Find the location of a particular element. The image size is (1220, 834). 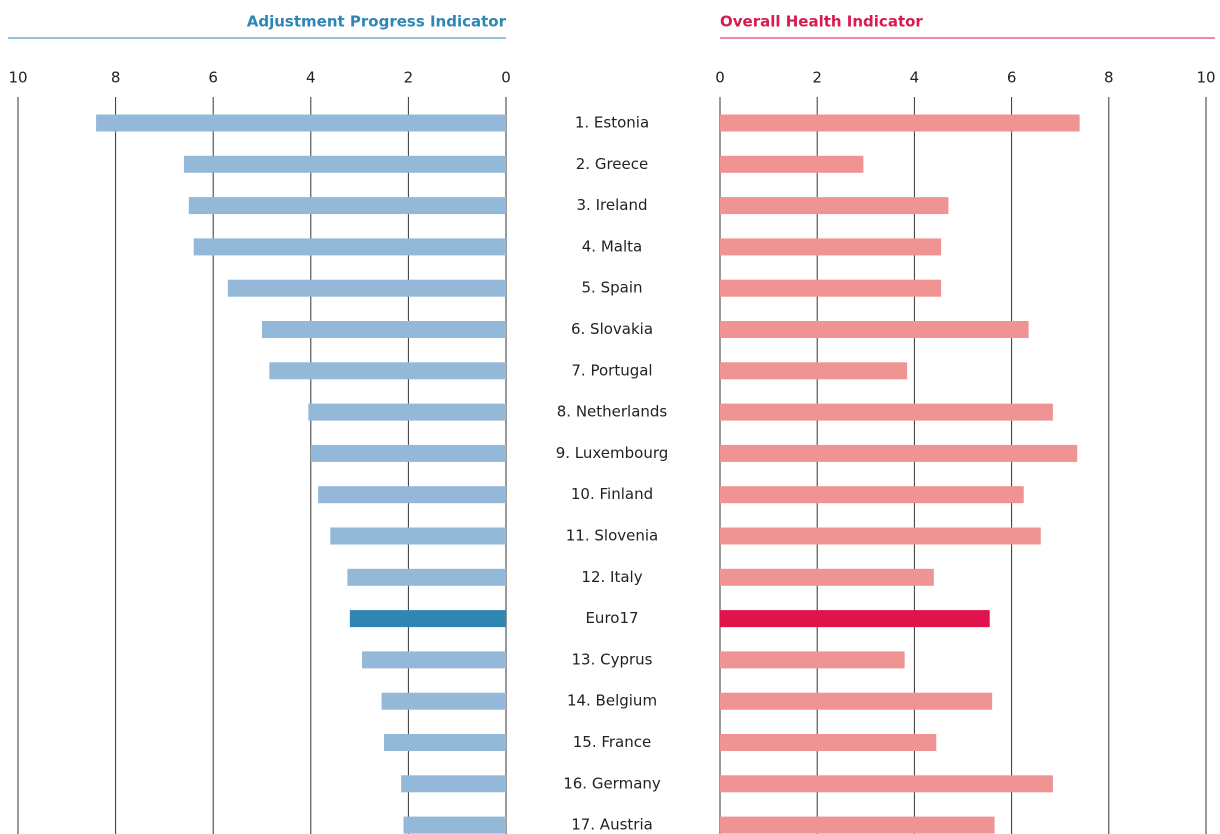

category-label: 8. Netherlands is located at coordinates (612, 412).